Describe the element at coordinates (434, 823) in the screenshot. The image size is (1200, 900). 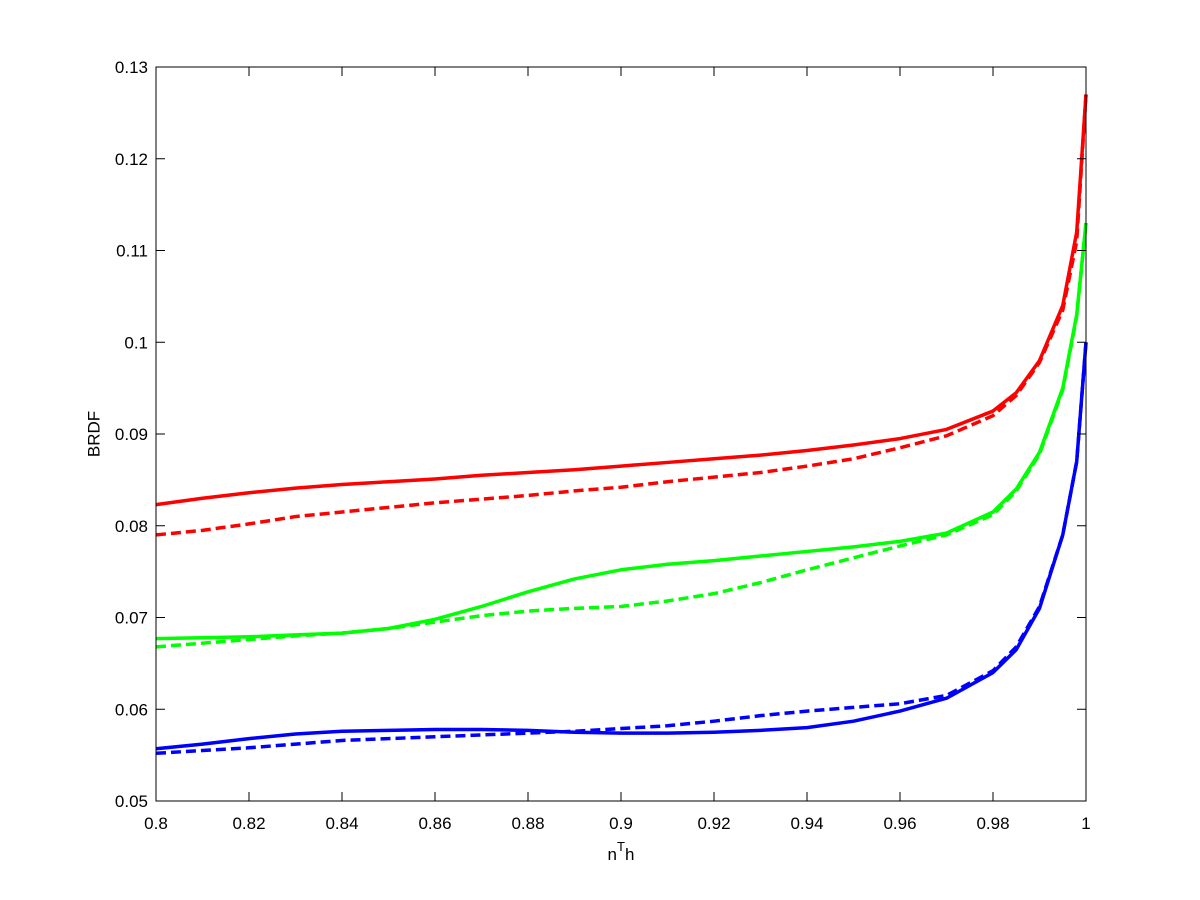
I see `x-tick-label: 0.86` at that location.